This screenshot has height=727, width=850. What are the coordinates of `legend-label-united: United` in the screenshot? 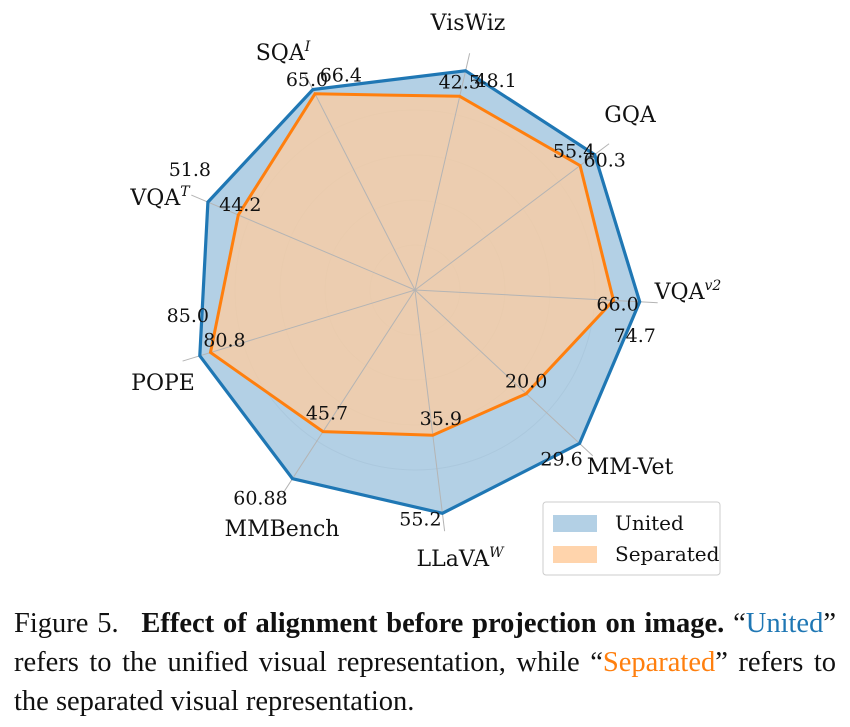 It's located at (649, 523).